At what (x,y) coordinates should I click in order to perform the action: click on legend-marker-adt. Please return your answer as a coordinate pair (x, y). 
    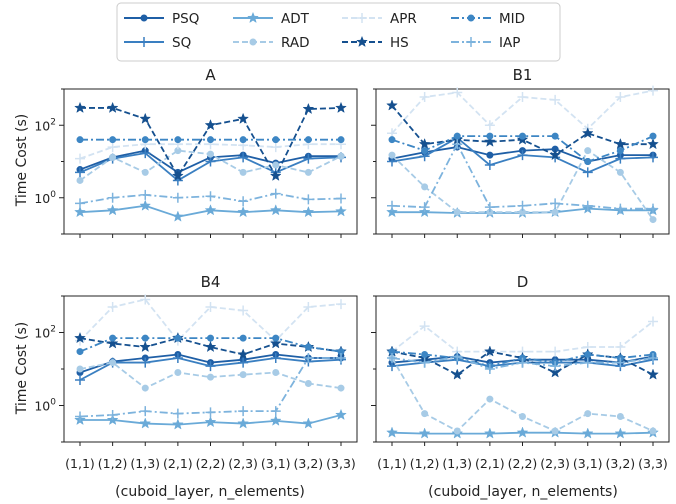
    Looking at the image, I should click on (253, 17).